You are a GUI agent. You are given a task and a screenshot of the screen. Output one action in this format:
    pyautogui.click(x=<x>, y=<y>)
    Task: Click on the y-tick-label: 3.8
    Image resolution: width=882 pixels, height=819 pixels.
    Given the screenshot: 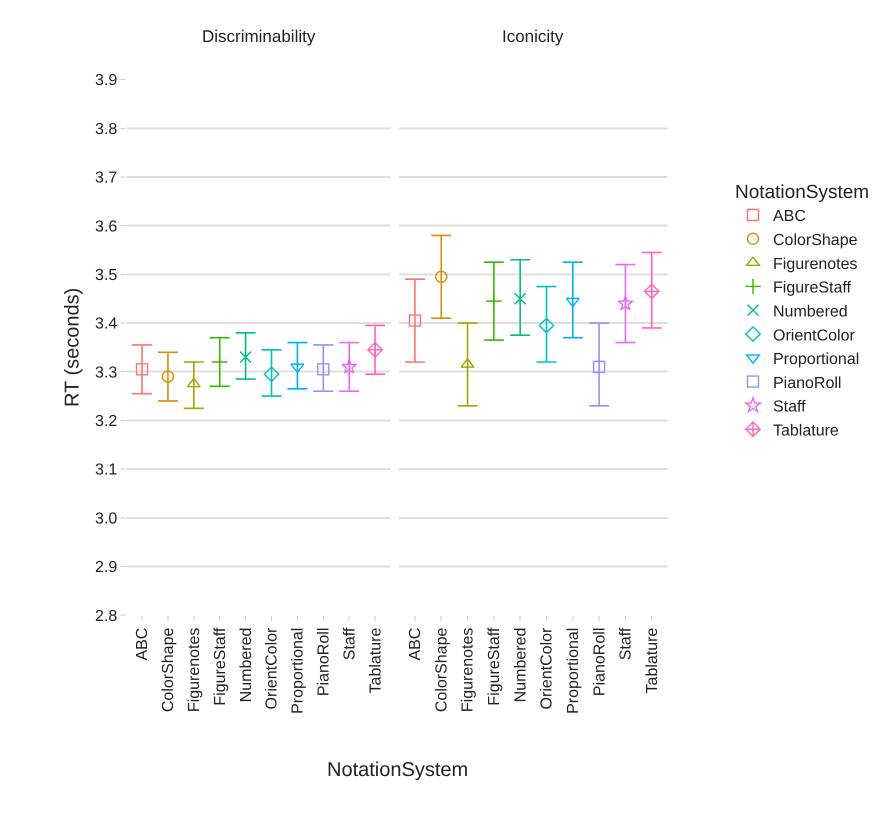 What is the action you would take?
    pyautogui.click(x=106, y=129)
    